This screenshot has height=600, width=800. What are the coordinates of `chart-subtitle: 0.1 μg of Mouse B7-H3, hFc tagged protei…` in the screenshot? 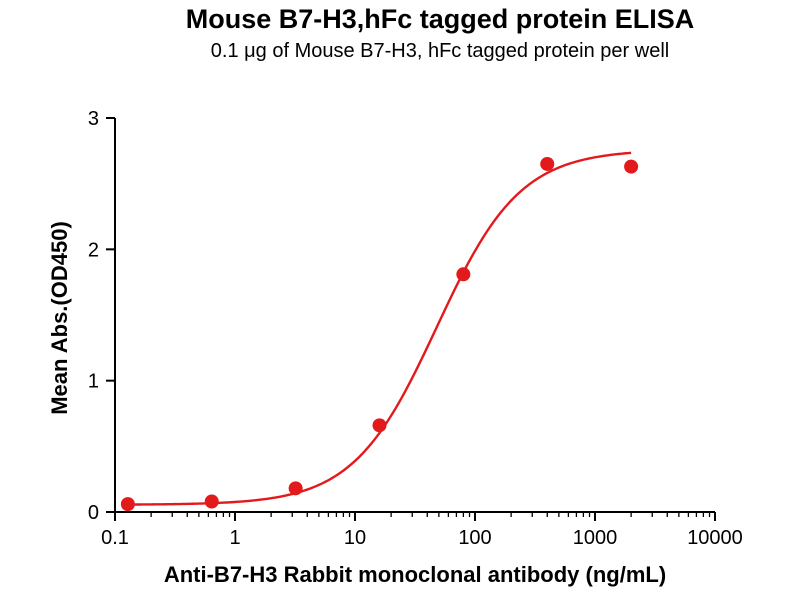 It's located at (440, 51).